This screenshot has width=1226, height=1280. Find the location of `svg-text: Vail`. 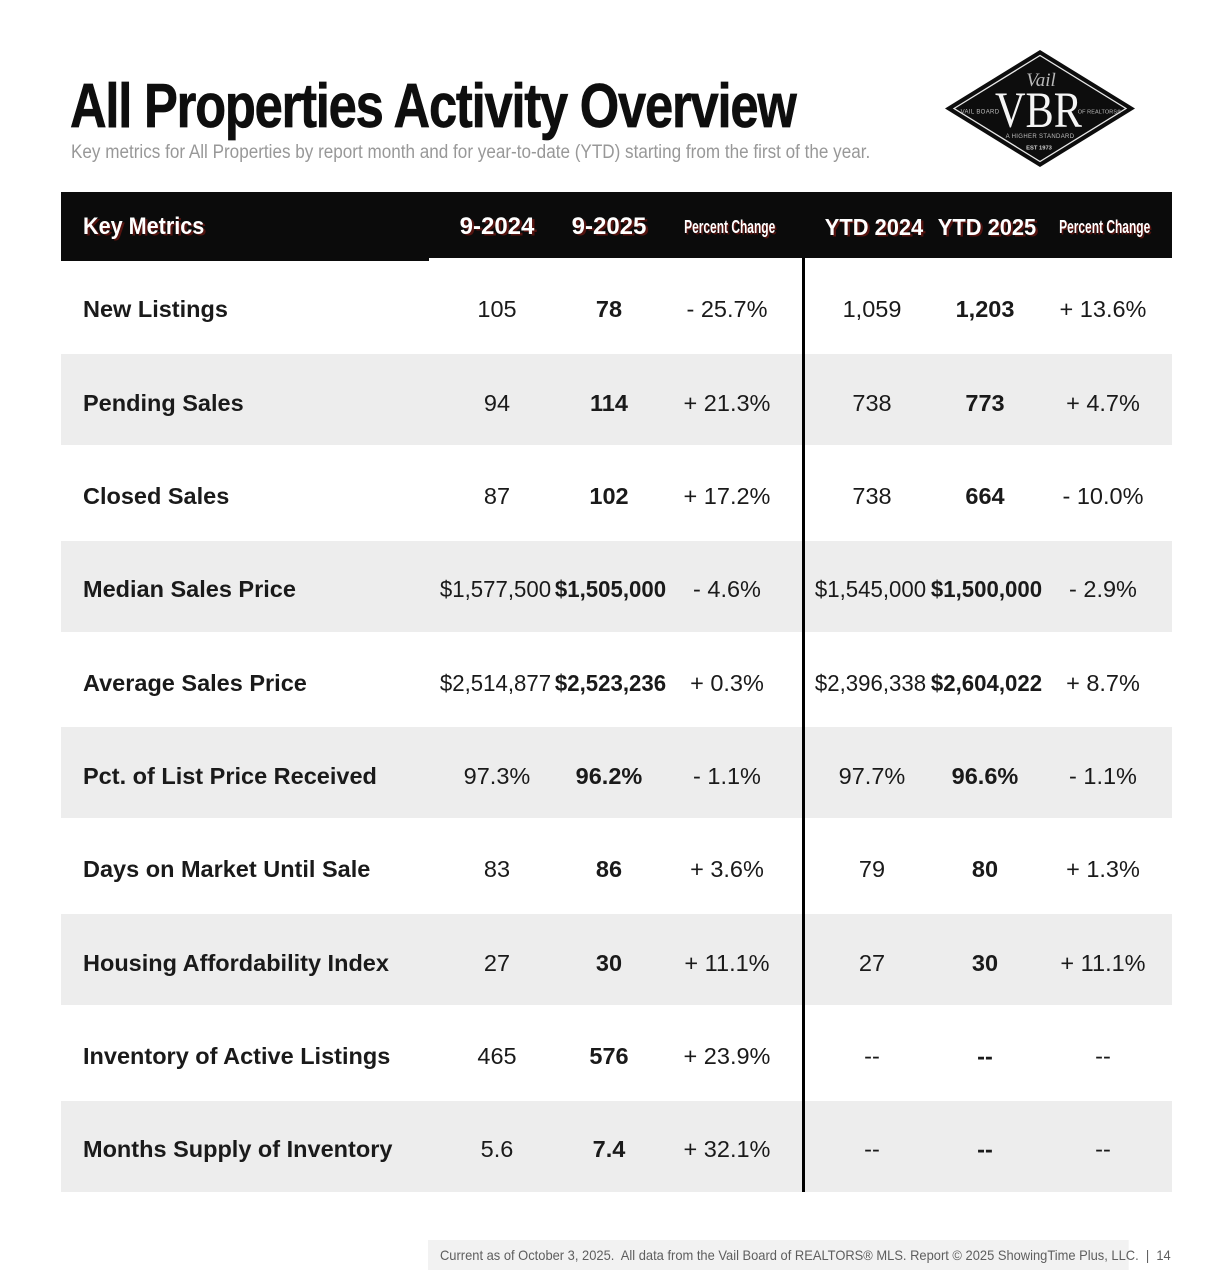

svg-text: Vail is located at coordinates (1041, 80).